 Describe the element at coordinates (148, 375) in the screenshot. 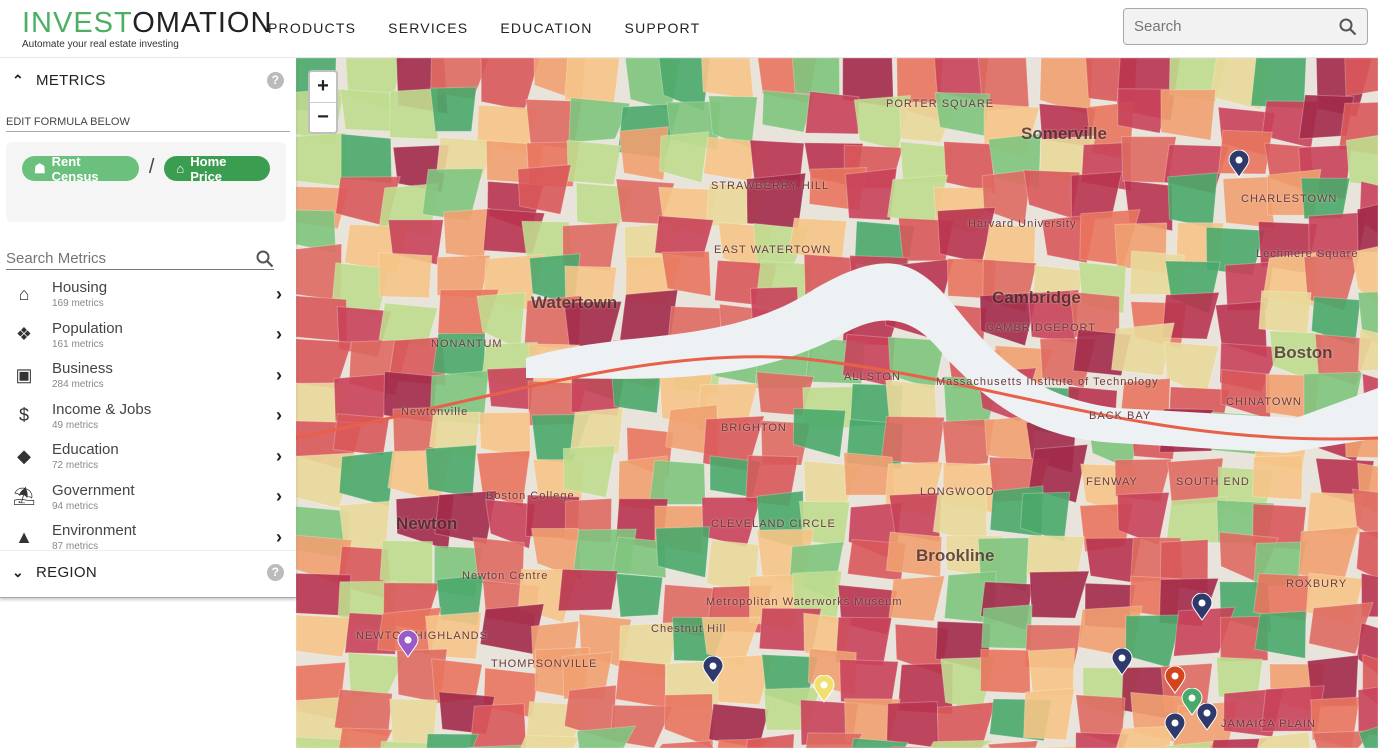

I see `category-business: ▣ Business 284 metrics ›` at that location.